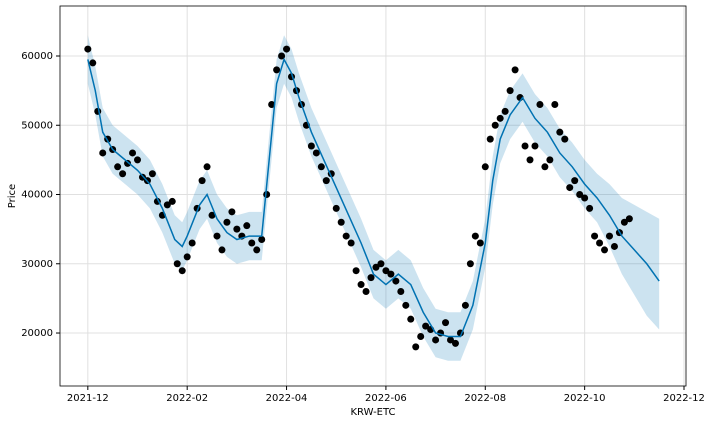 The image size is (712, 424). Describe the element at coordinates (287, 398) in the screenshot. I see `x-tick-label: 2022-04` at that location.